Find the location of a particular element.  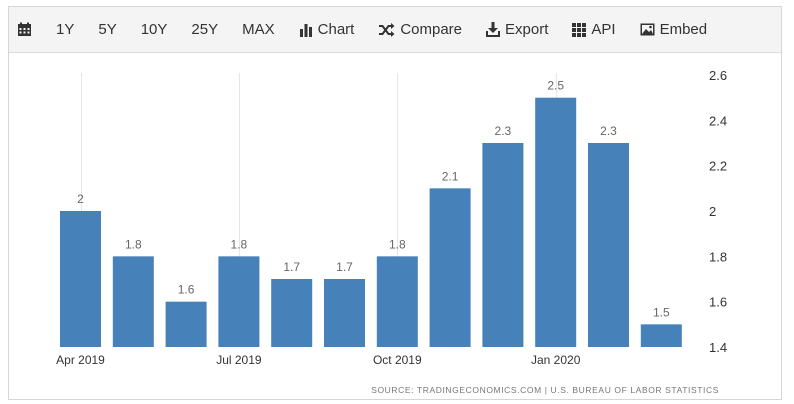

data-label: 1.5 is located at coordinates (661, 312).